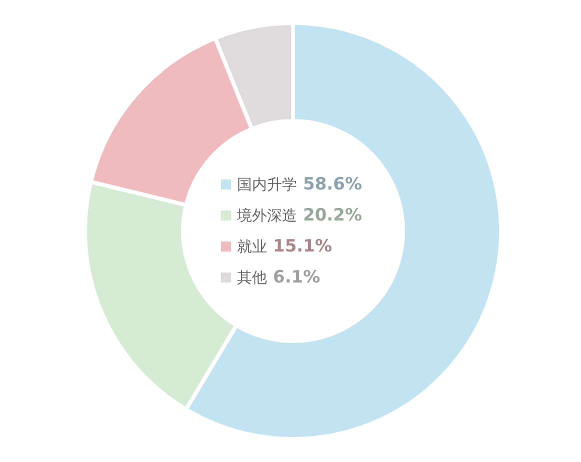 This screenshot has width=581, height=462. What do you see at coordinates (266, 215) in the screenshot?
I see `legend-label: 境外深造` at bounding box center [266, 215].